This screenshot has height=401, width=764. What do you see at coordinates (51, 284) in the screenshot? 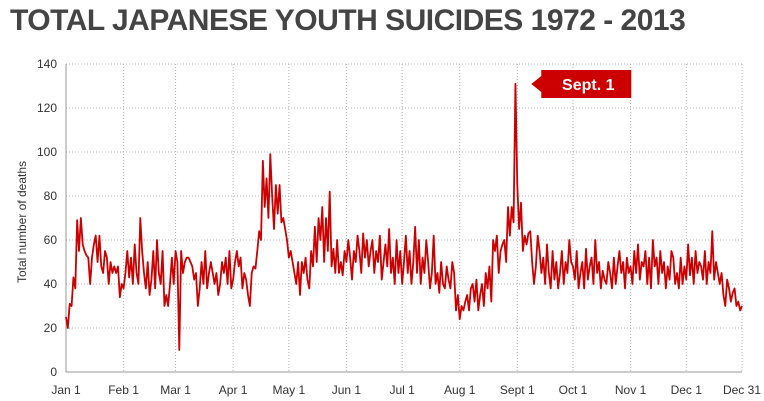
I see `y-tick-label: 40` at bounding box center [51, 284].